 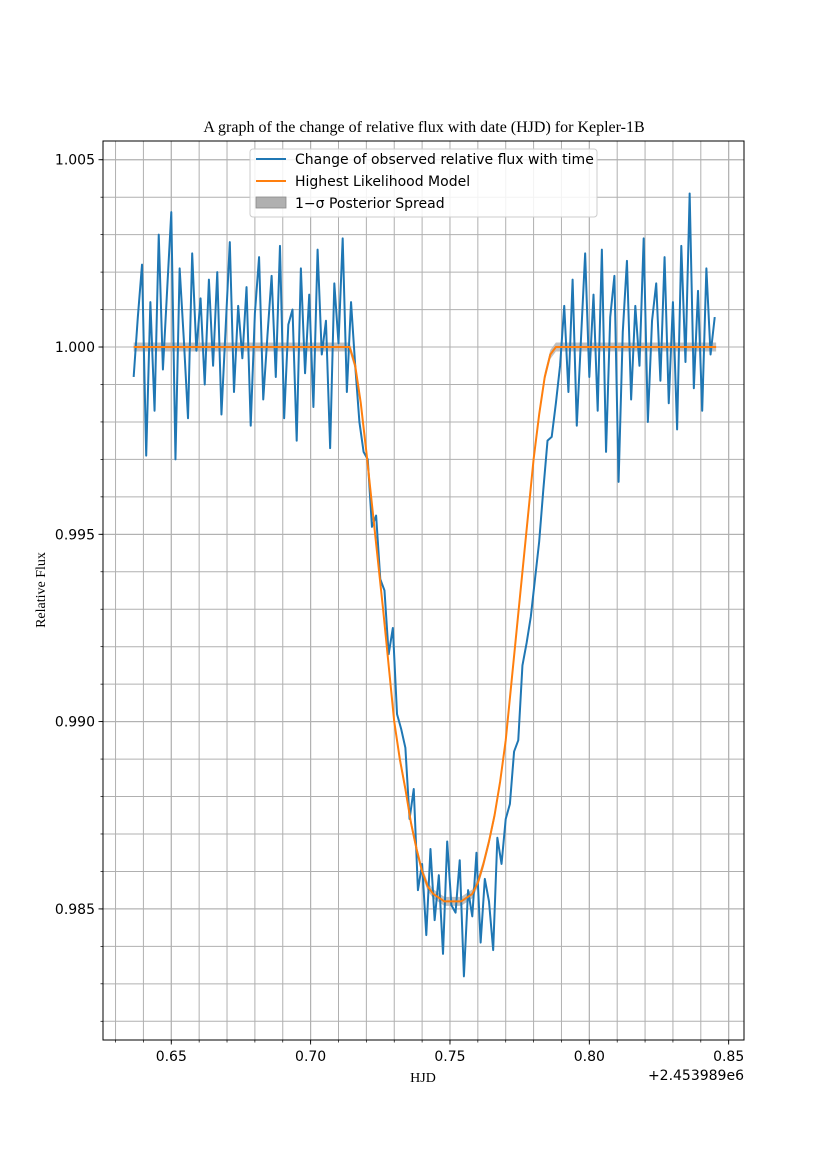 I want to click on legend-entry-spread: 1−σ Posterior Spread, so click(x=370, y=204).